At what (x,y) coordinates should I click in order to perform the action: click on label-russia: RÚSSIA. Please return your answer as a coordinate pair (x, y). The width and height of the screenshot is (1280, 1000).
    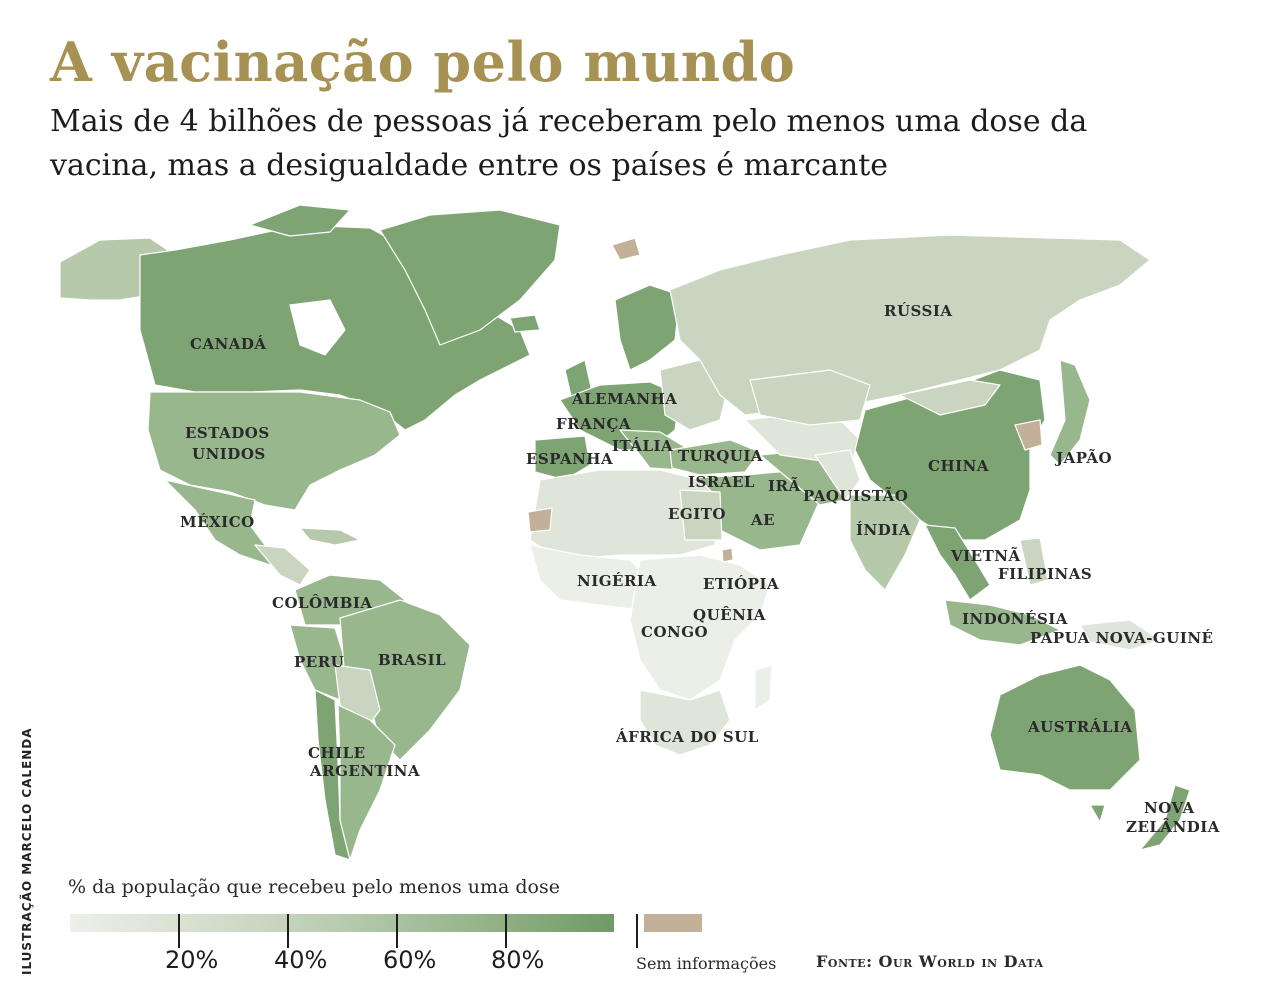
    Looking at the image, I should click on (918, 311).